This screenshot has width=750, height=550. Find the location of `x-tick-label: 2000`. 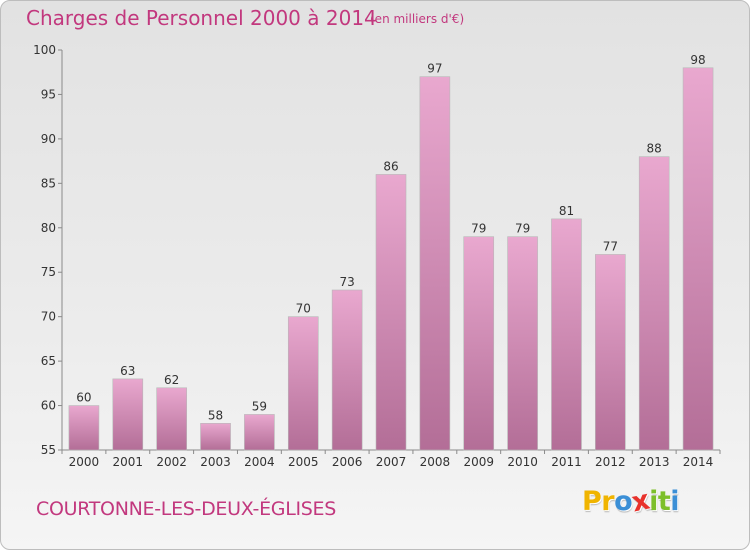

x-tick-label: 2000 is located at coordinates (84, 462).